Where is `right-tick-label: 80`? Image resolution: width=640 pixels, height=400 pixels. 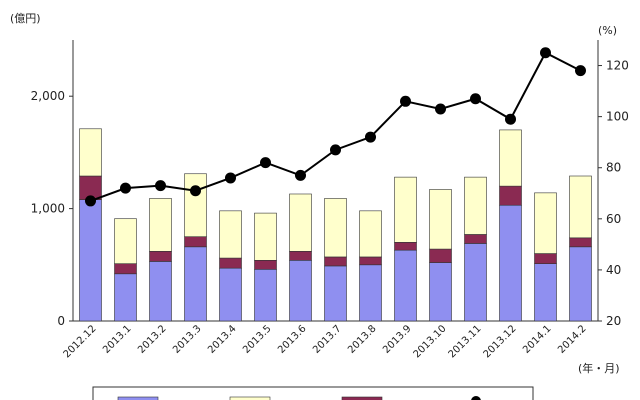
right-tick-label: 80 is located at coordinates (613, 168).